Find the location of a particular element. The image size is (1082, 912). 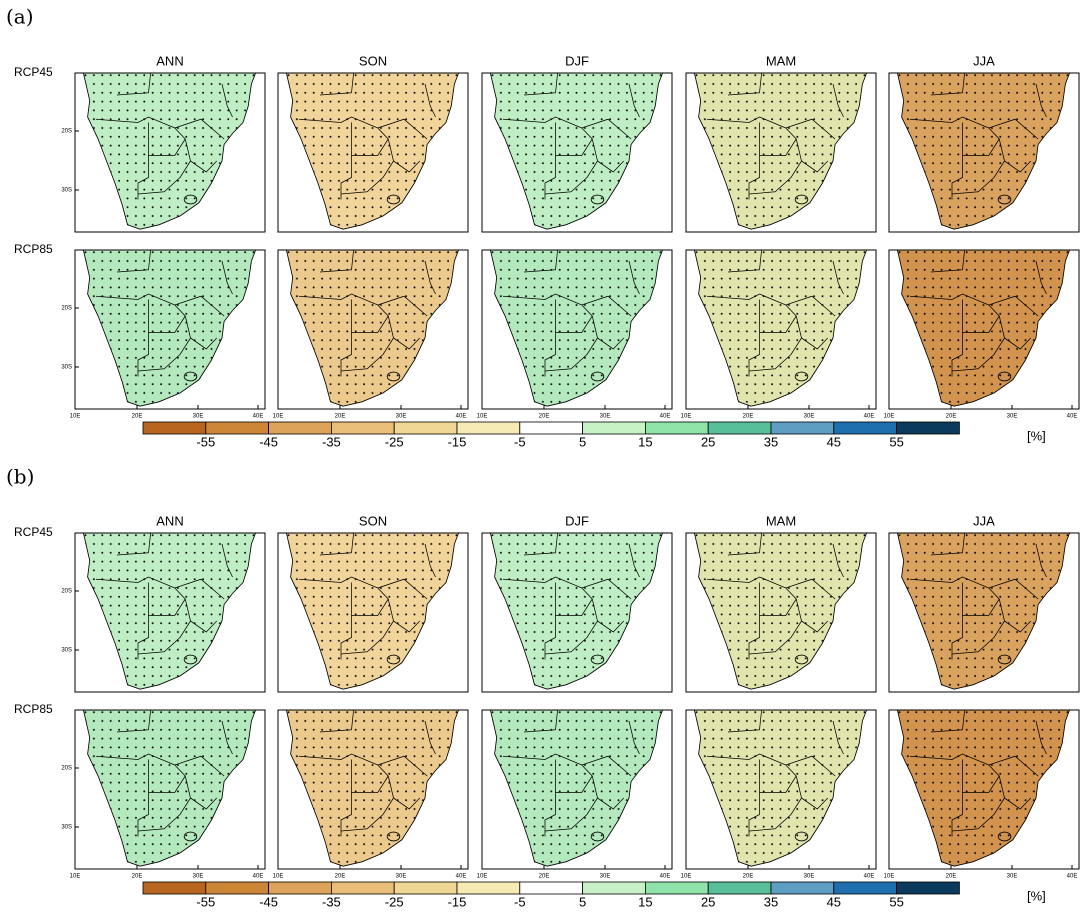

season-title: ANN is located at coordinates (169, 60).